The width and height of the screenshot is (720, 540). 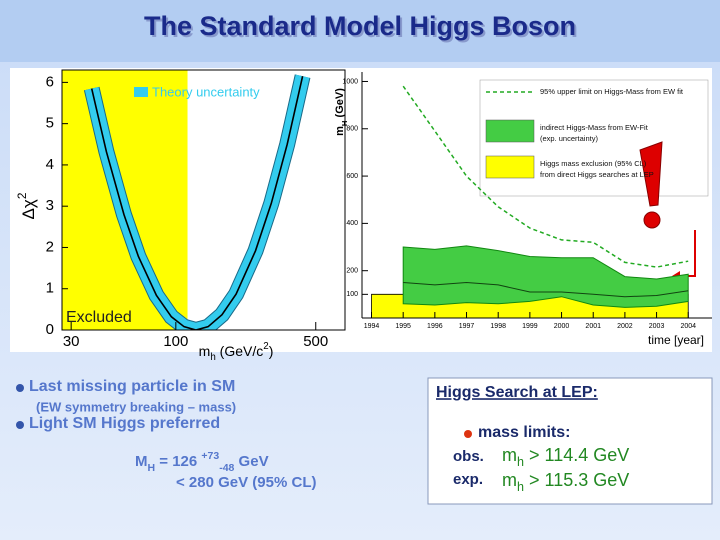 I want to click on y-axis-label: Δχ2, so click(x=26, y=205).